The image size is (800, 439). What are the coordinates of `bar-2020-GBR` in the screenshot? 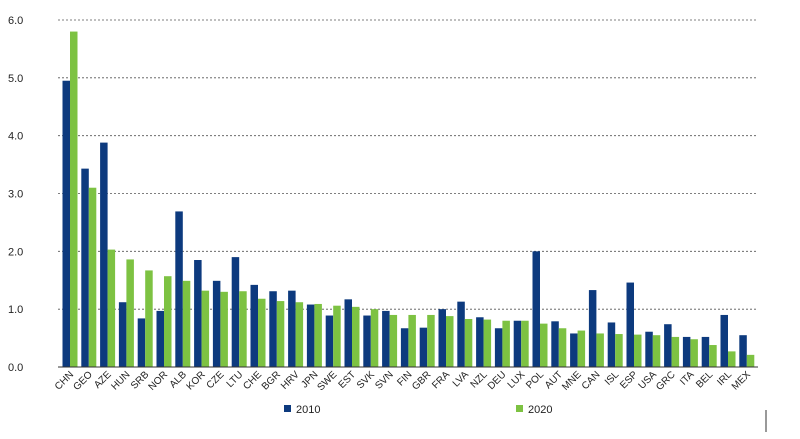 It's located at (431, 340).